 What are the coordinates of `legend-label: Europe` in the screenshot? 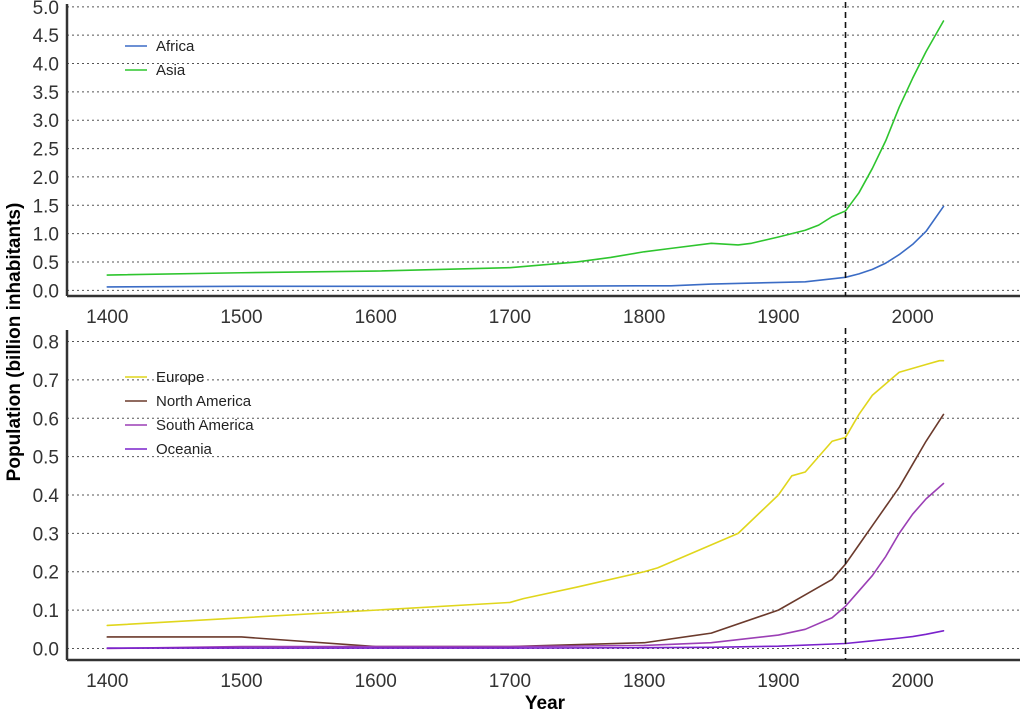 It's located at (180, 377).